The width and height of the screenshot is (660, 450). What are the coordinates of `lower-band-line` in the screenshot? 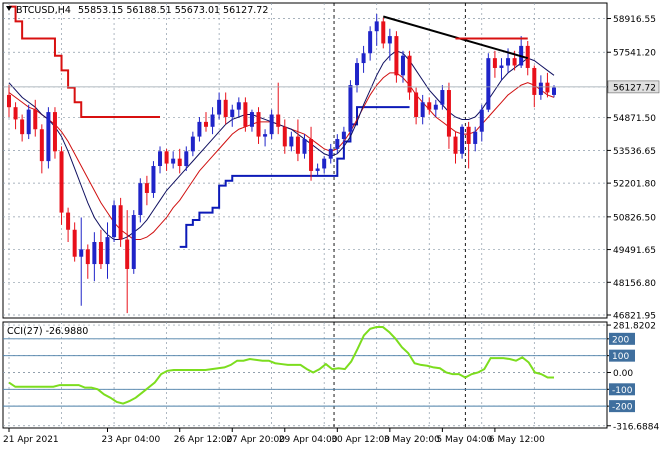 It's located at (294, 177).